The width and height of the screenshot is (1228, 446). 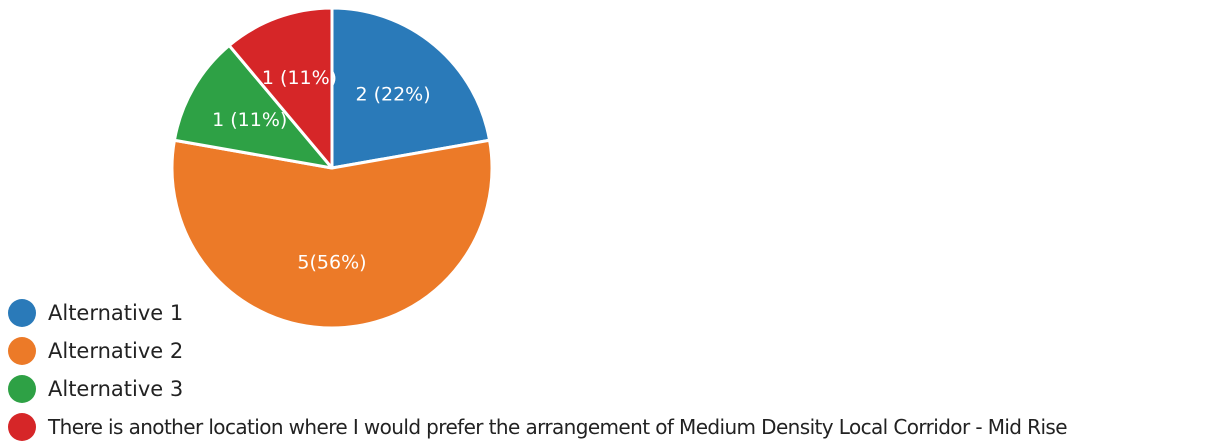 What do you see at coordinates (617, 351) in the screenshot?
I see `legend-item-alternative-2: Alternative 2` at bounding box center [617, 351].